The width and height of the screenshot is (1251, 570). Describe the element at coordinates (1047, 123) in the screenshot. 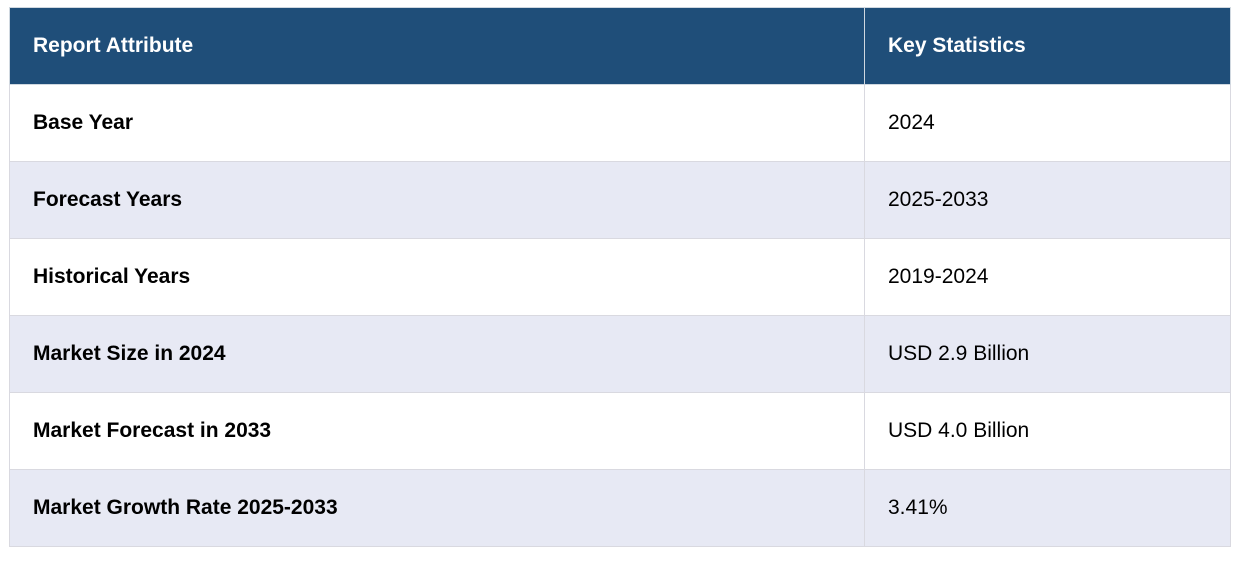

I see `value-cell: 2024` at that location.